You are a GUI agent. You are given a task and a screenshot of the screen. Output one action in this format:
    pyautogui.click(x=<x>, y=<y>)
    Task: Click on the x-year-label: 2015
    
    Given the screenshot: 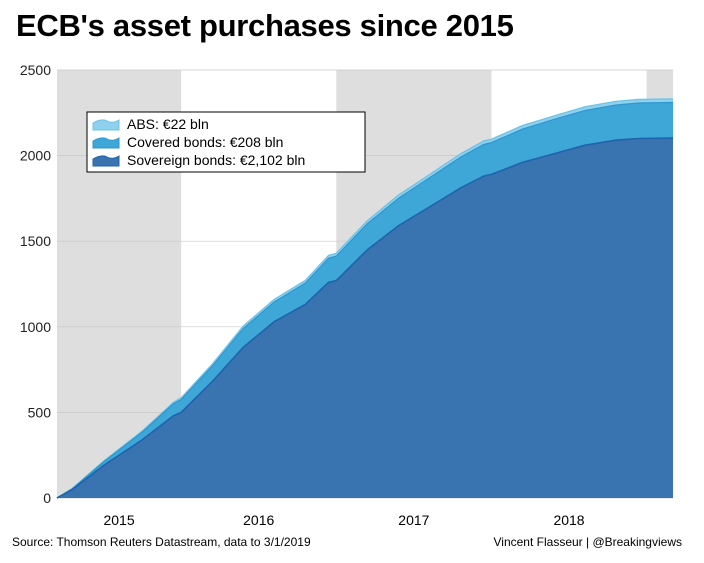 What is the action you would take?
    pyautogui.click(x=118, y=520)
    